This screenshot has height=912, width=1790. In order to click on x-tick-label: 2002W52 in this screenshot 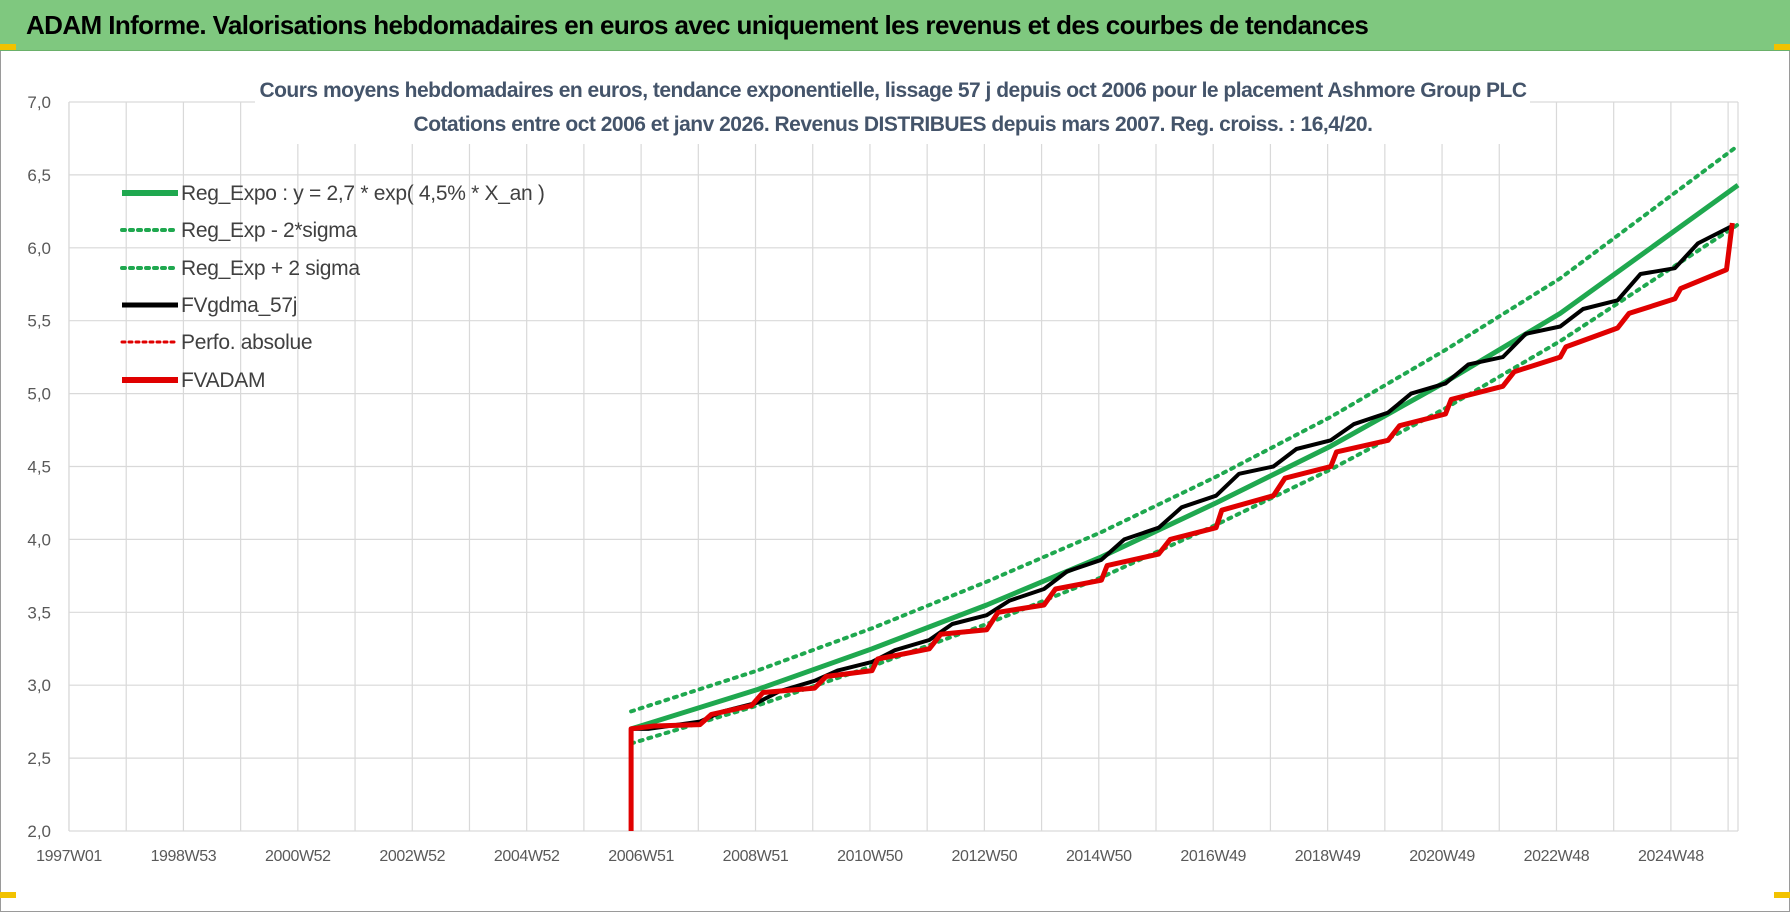, I will do `click(412, 856)`.